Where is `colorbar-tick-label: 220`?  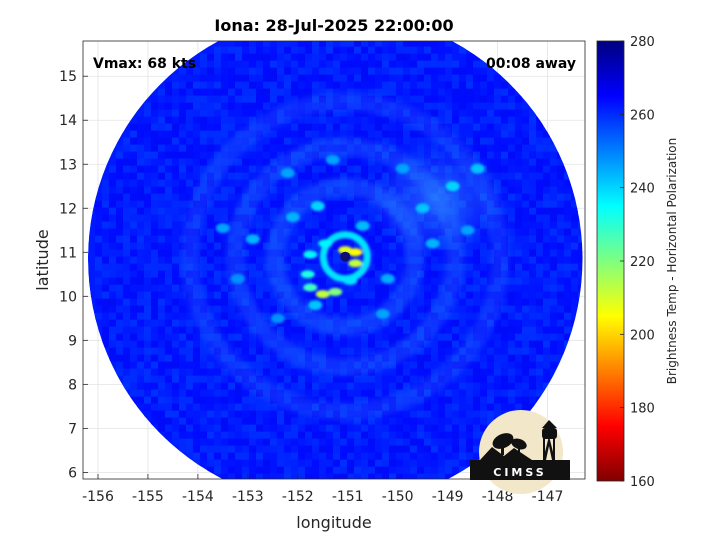
colorbar-tick-label: 220 is located at coordinates (642, 262).